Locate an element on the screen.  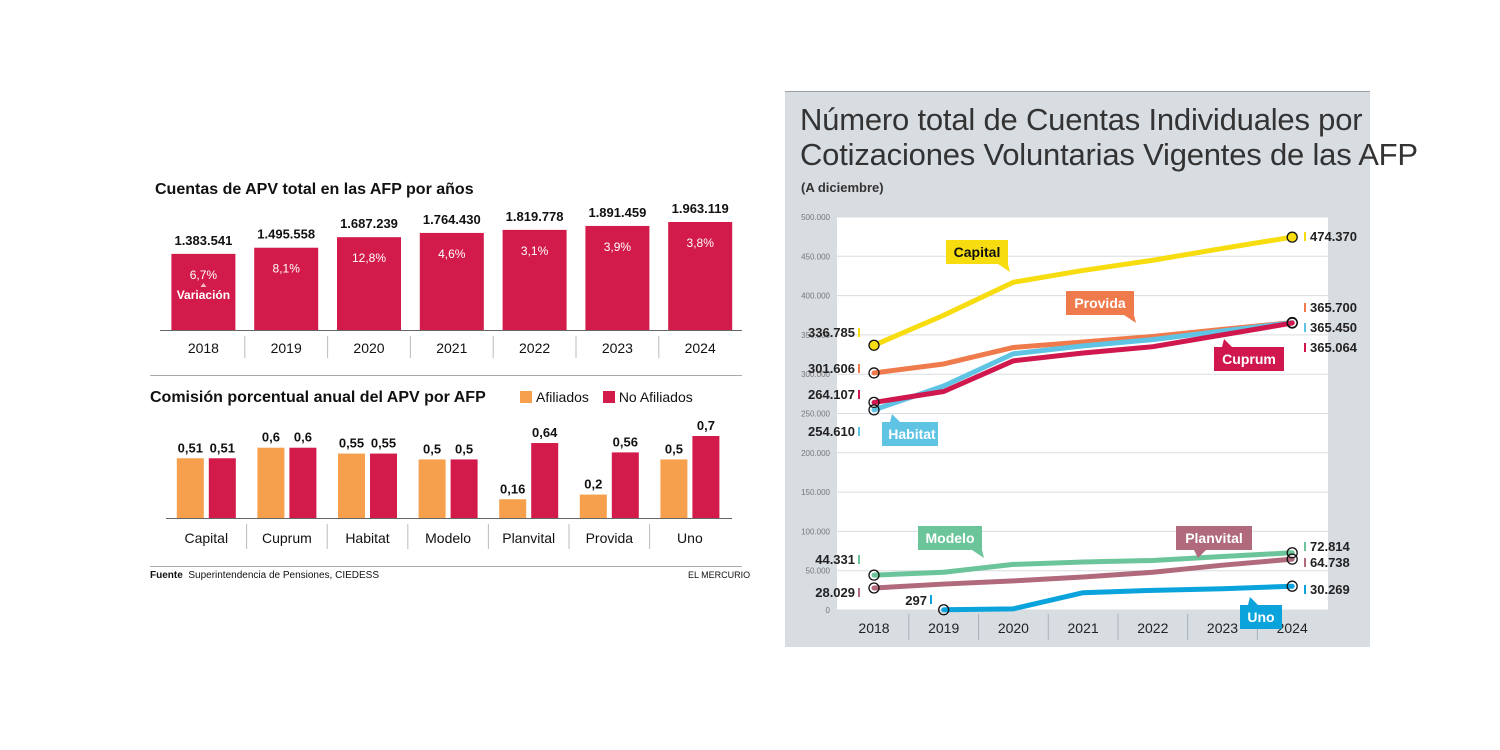
y-tick-label: 0 is located at coordinates (828, 610).